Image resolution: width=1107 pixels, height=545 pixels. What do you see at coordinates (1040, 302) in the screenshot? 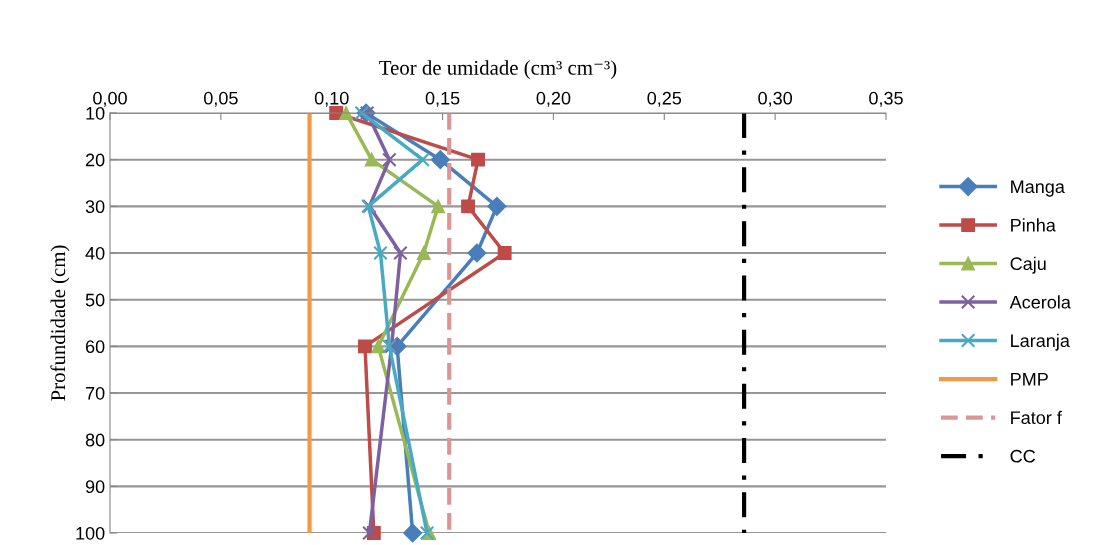
I see `legend-label: Acerola` at bounding box center [1040, 302].